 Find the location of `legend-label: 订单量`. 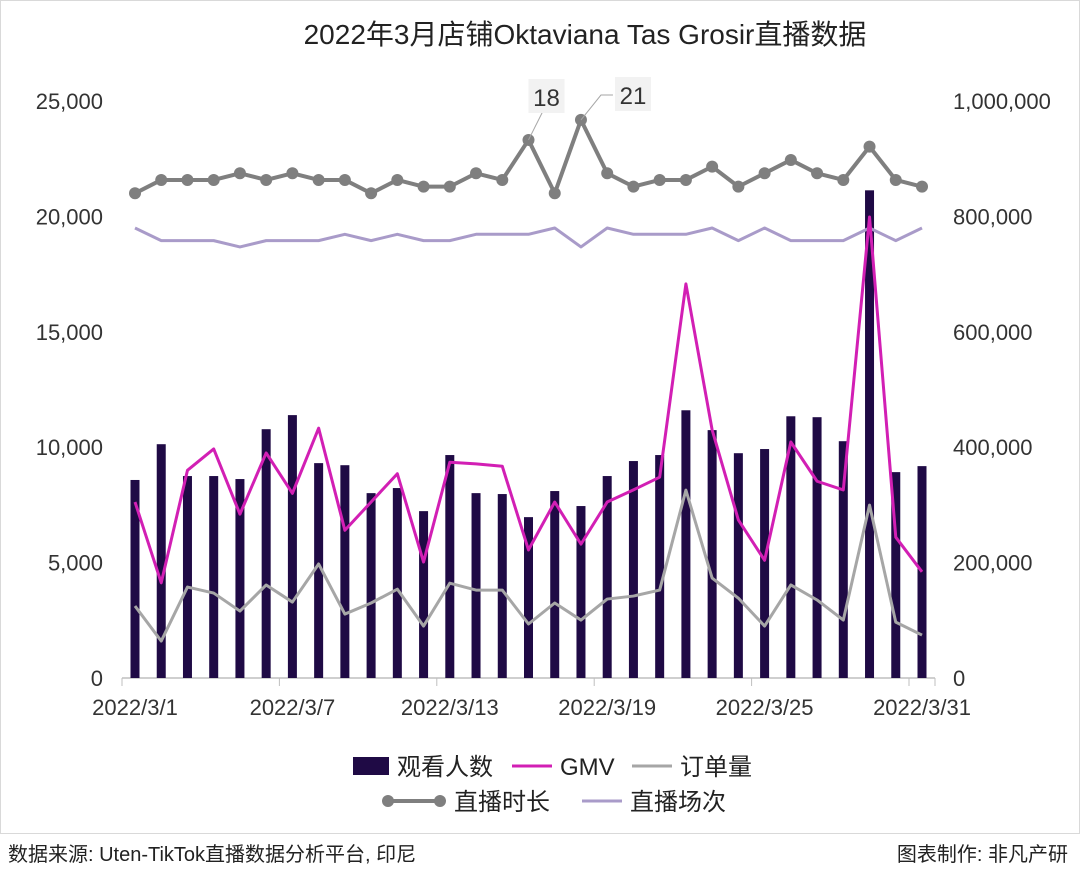

legend-label: 订单量 is located at coordinates (716, 767).